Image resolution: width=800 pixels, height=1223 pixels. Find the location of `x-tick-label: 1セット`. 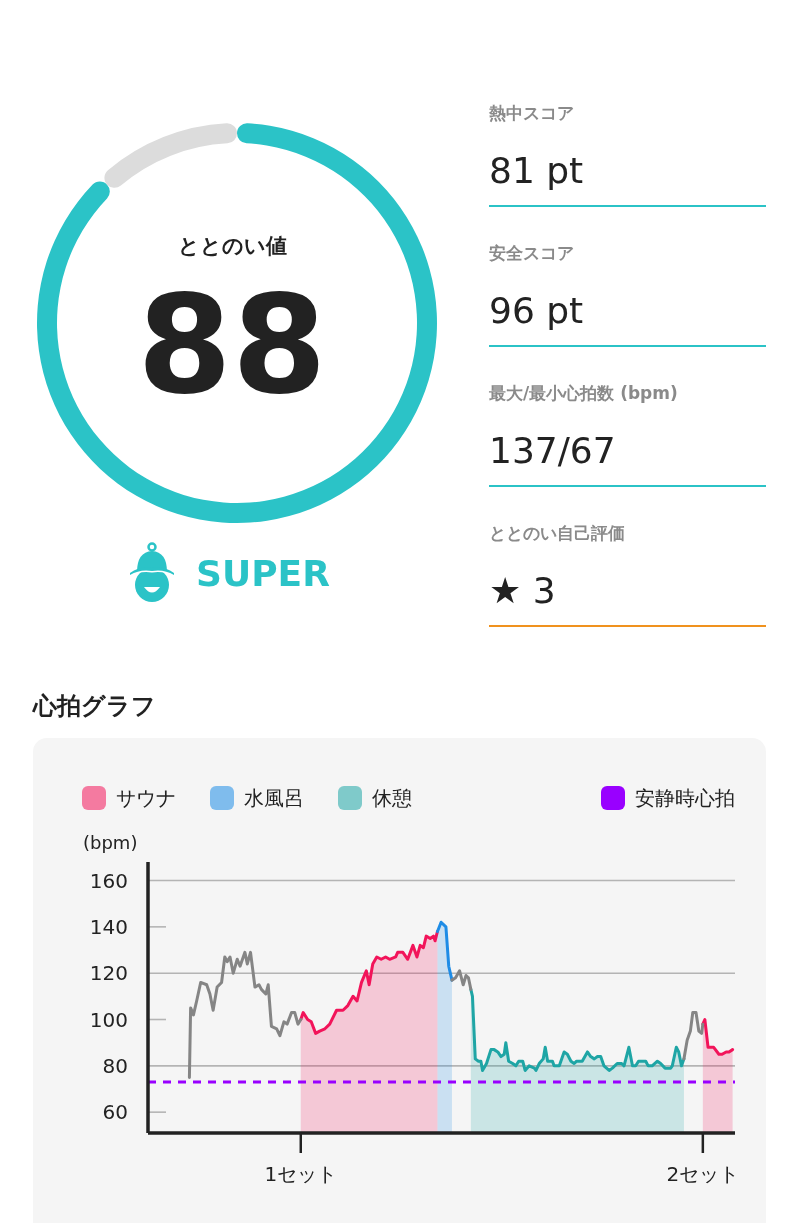

x-tick-label: 1セット is located at coordinates (301, 1174).